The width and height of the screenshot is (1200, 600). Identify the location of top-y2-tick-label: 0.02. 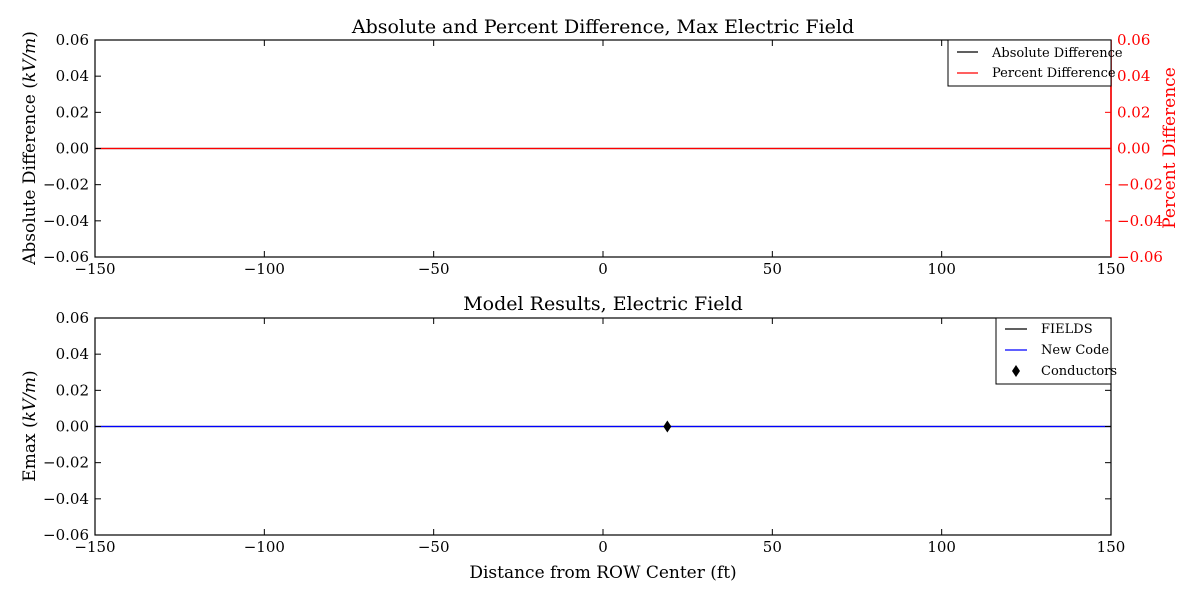
(1133, 112).